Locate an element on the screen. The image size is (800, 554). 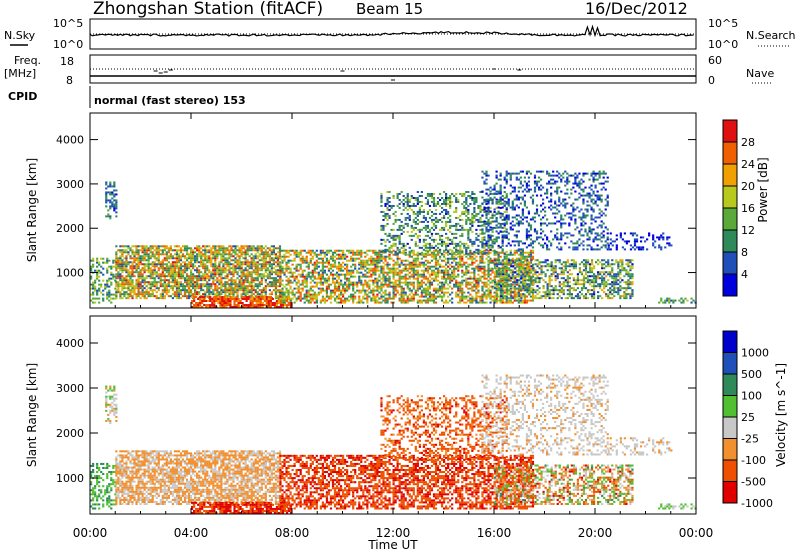
nsky-panel: N.Sky 10^5 10^0 10^5 10^0 N.Search is located at coordinates (400, 34).